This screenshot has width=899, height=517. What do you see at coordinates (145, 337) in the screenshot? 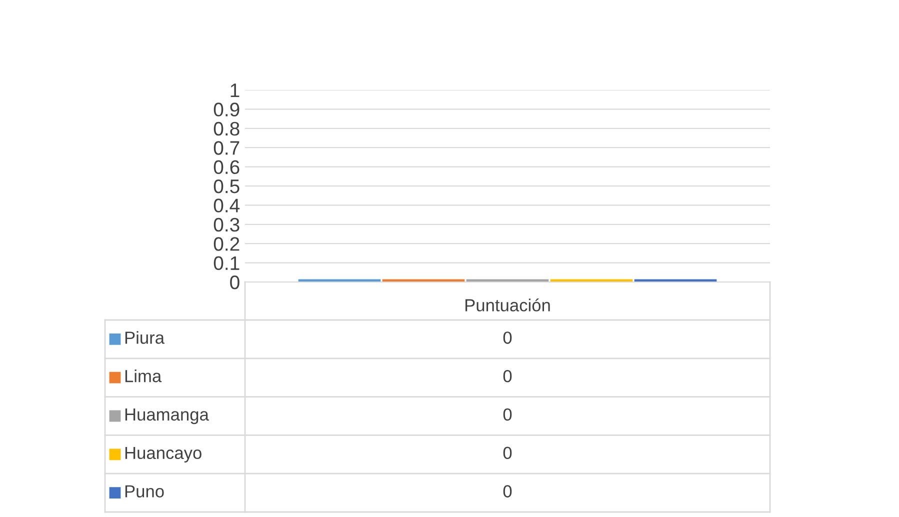
I see `legend-label: Piura` at bounding box center [145, 337].